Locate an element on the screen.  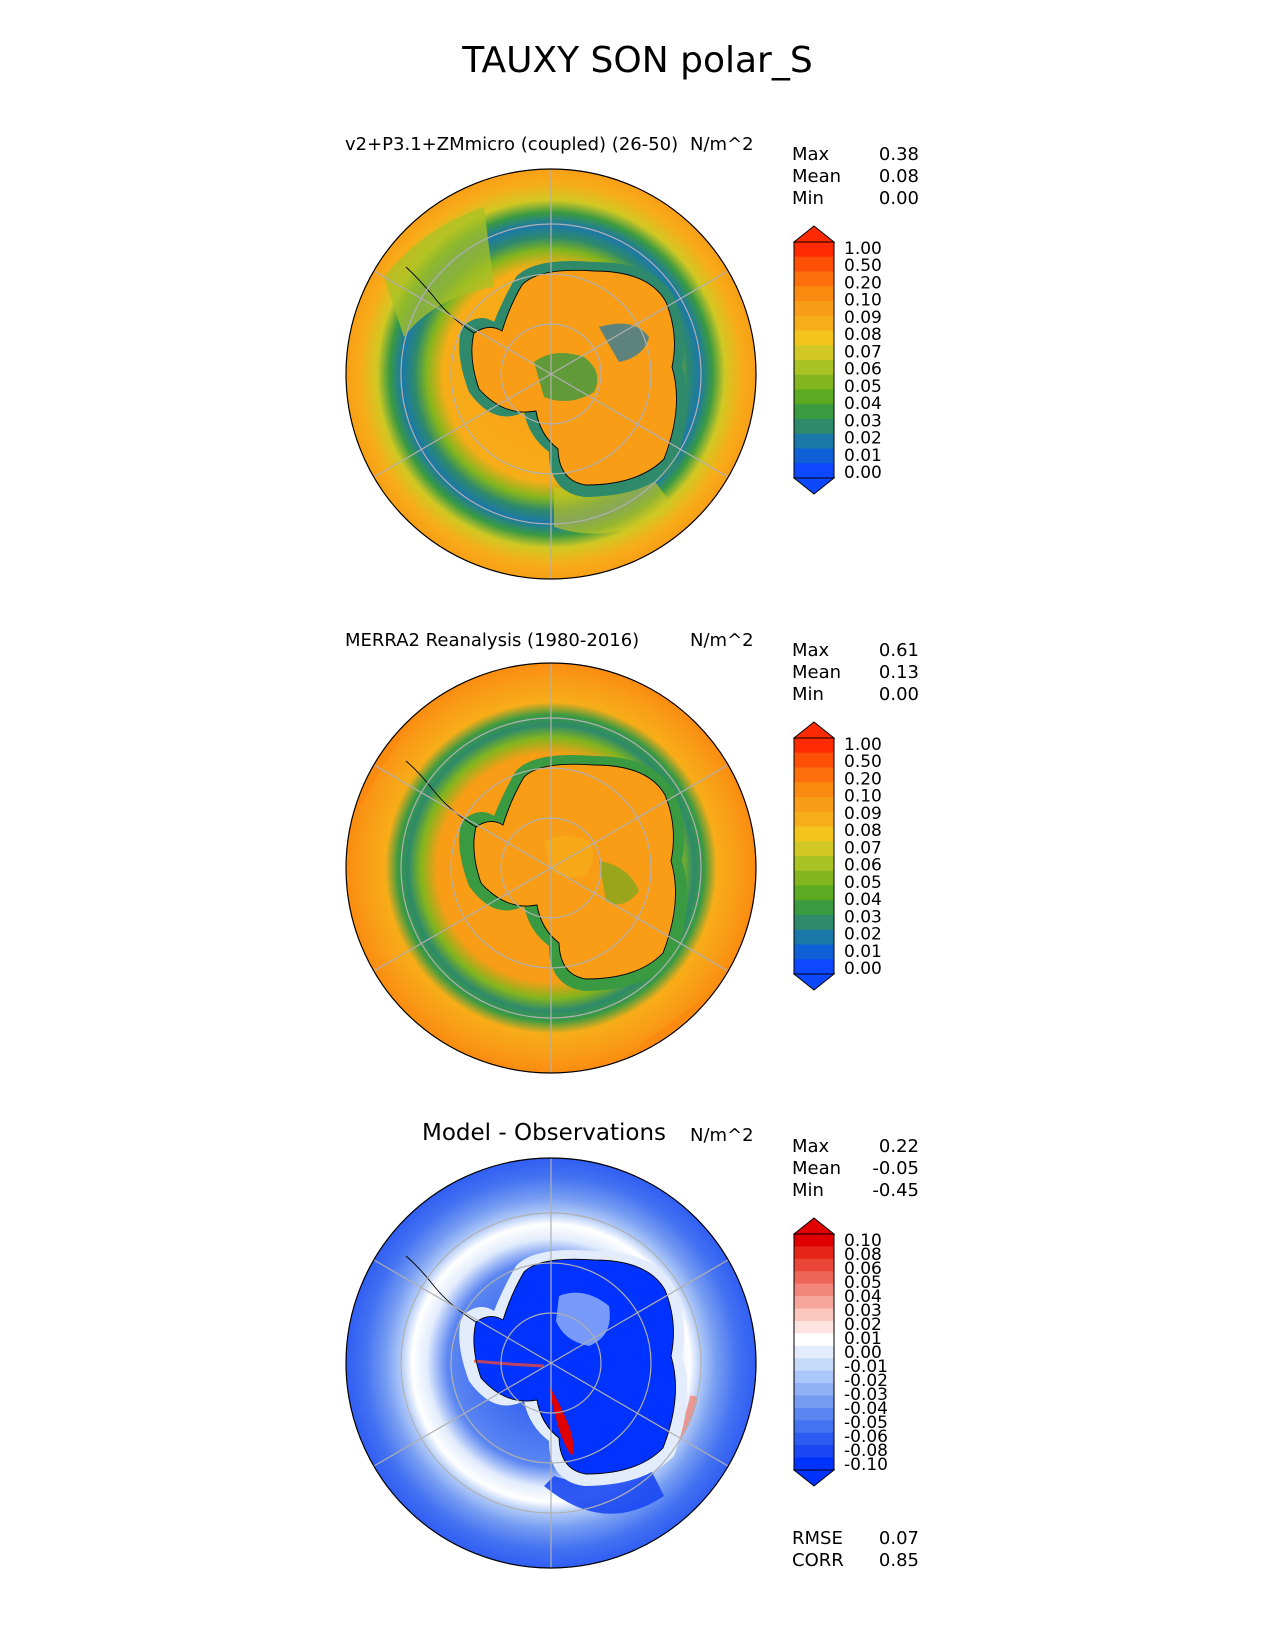
colorbar-extend-max is located at coordinates (814, 1226).